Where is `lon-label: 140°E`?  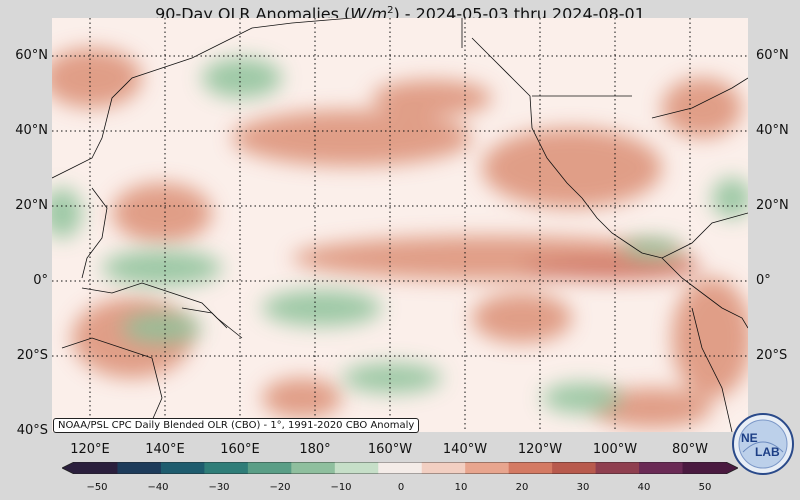 lon-label: 140°E is located at coordinates (165, 449).